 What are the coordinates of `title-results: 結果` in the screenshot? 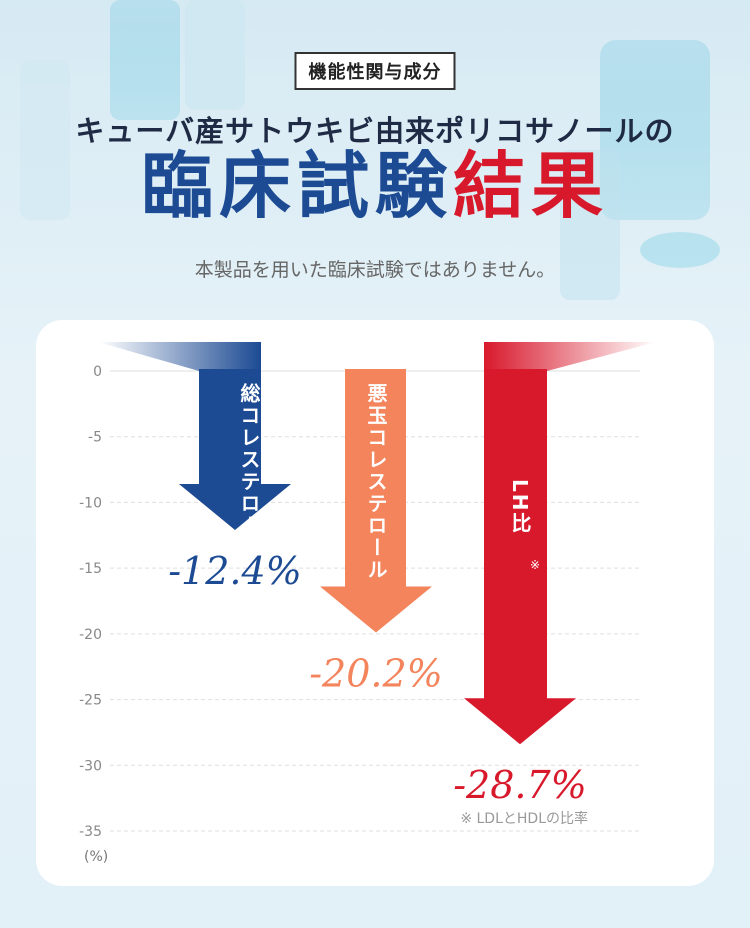 It's located at (531, 186).